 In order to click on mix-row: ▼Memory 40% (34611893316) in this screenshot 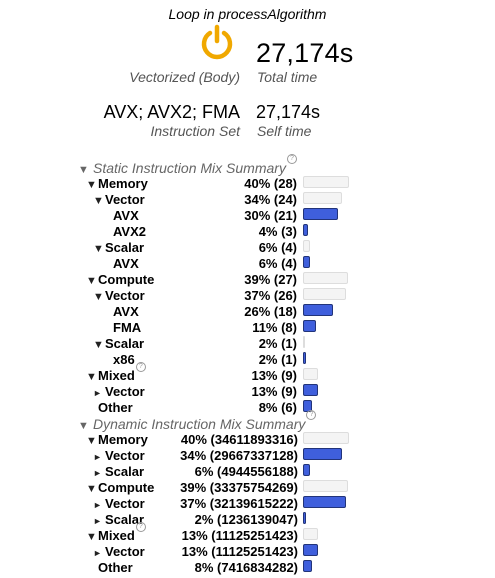, I will do `click(247, 440)`.